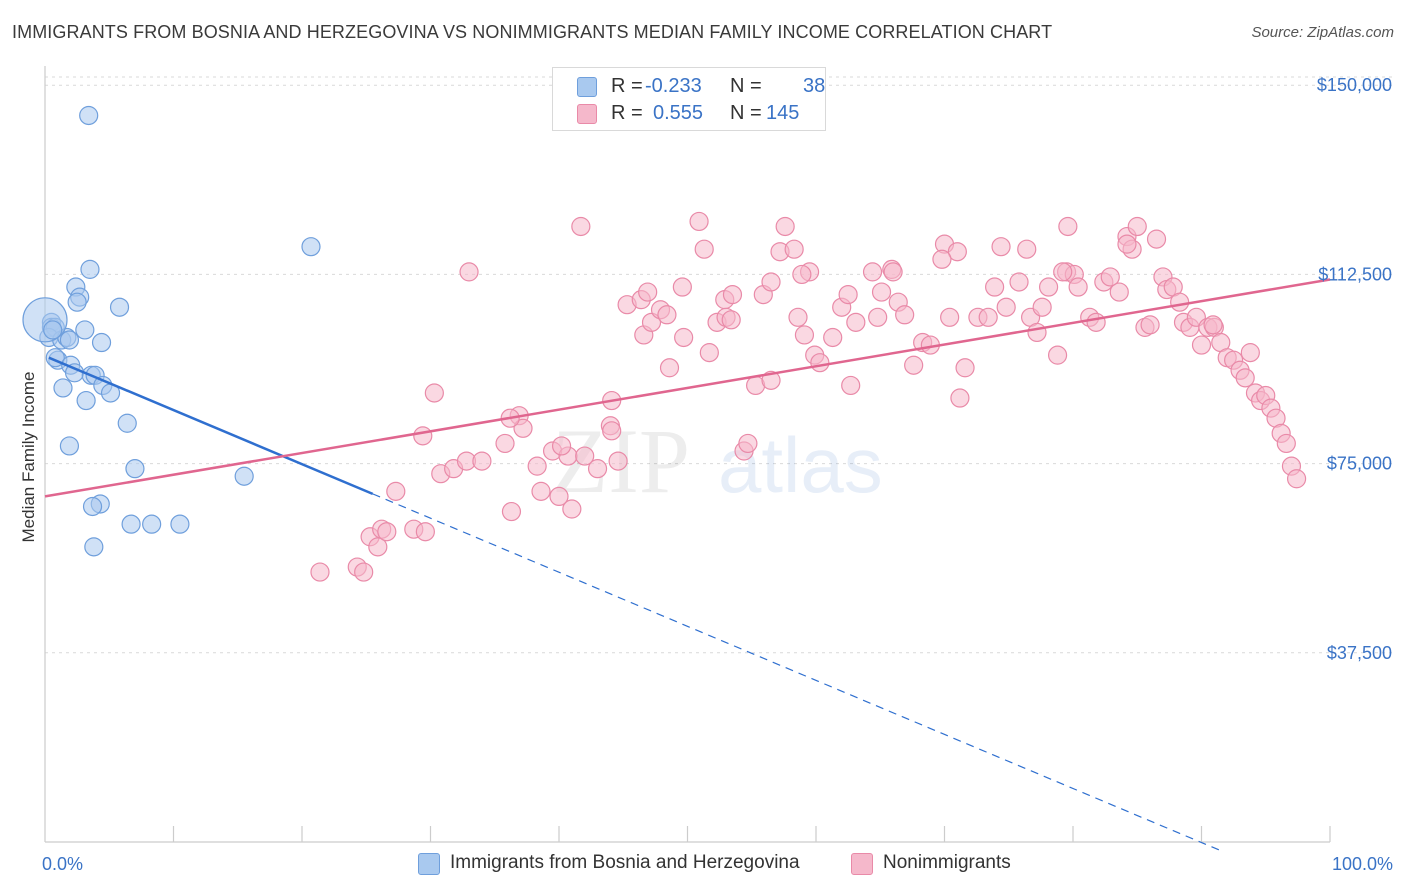  What do you see at coordinates (947, 862) in the screenshot?
I see `legend-label-nonimmigrants: Nonimmigrants` at bounding box center [947, 862].